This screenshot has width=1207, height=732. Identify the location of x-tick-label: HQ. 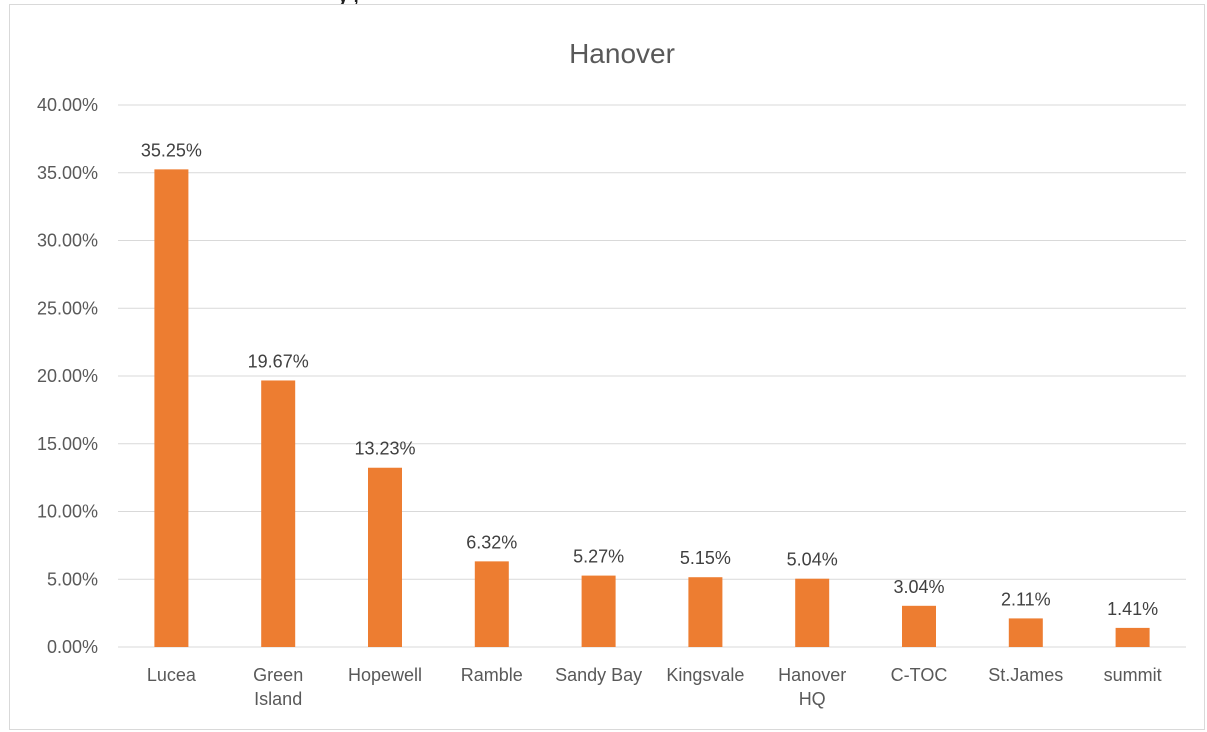
(812, 699).